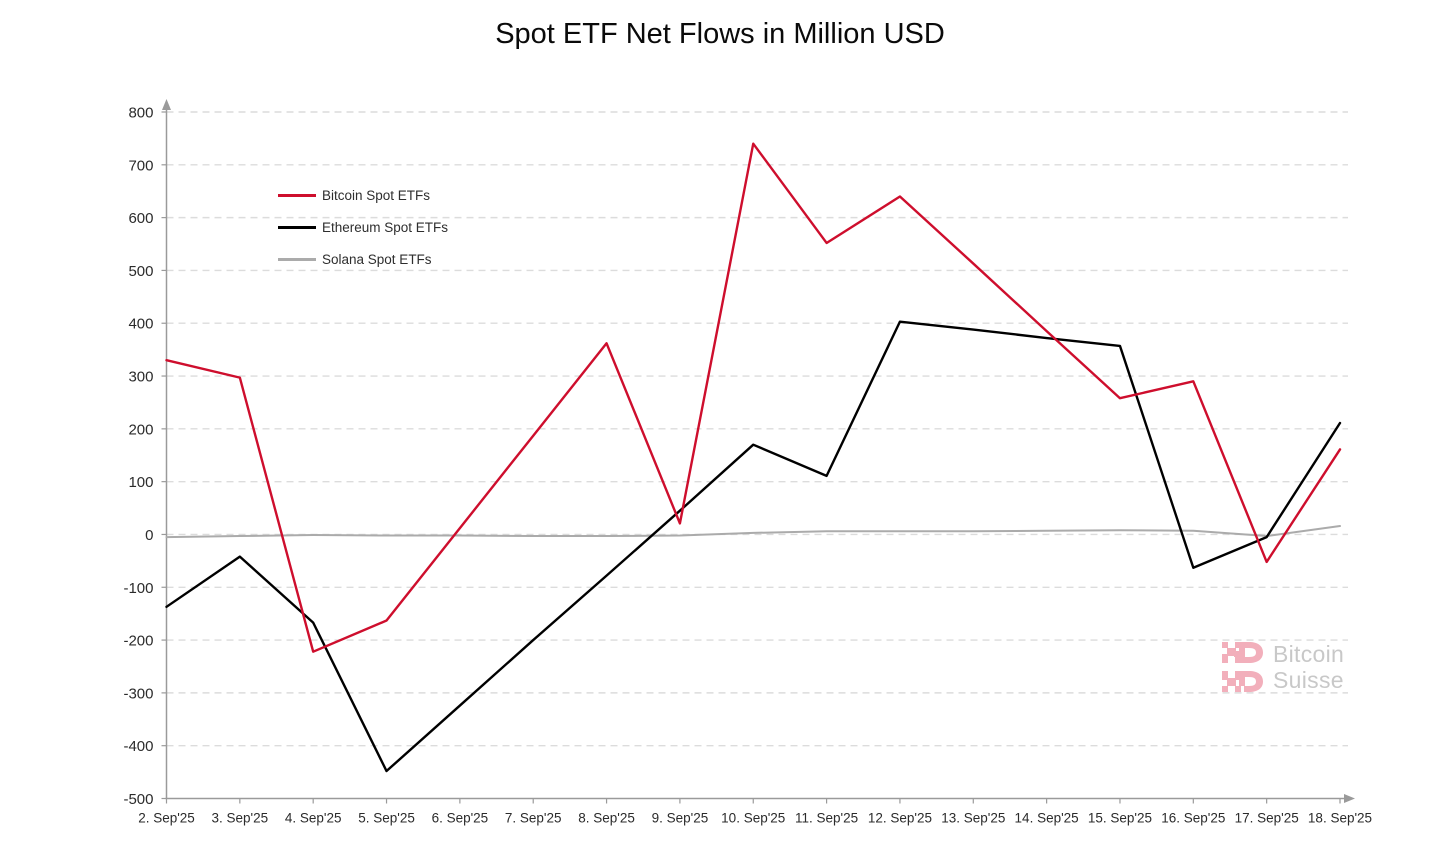  What do you see at coordinates (138, 746) in the screenshot?
I see `y-tick-label: -400` at bounding box center [138, 746].